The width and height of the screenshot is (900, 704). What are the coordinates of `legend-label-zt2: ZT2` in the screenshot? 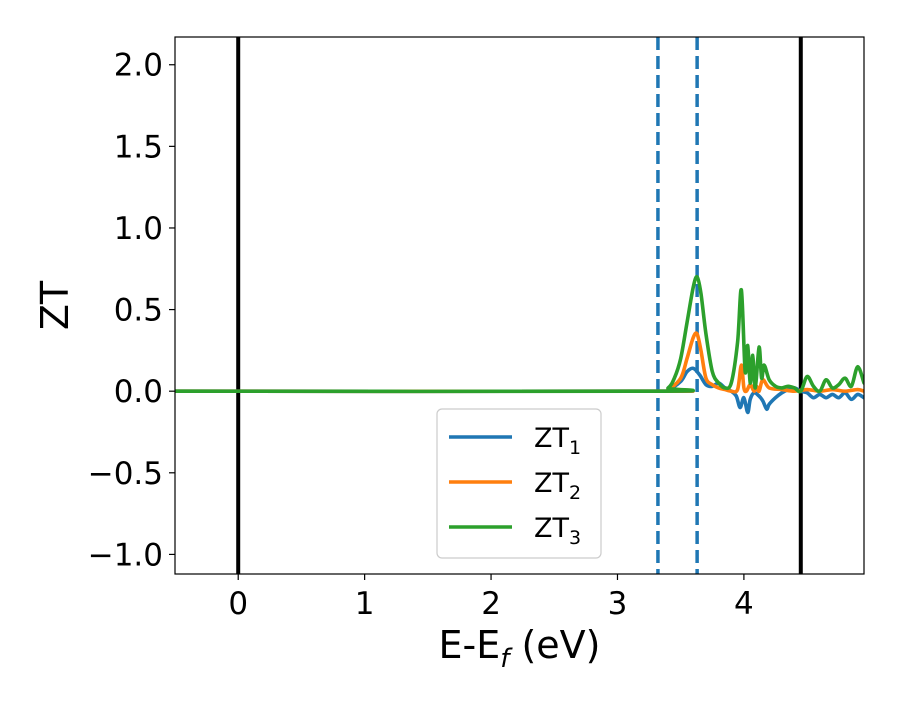 It's located at (557, 486).